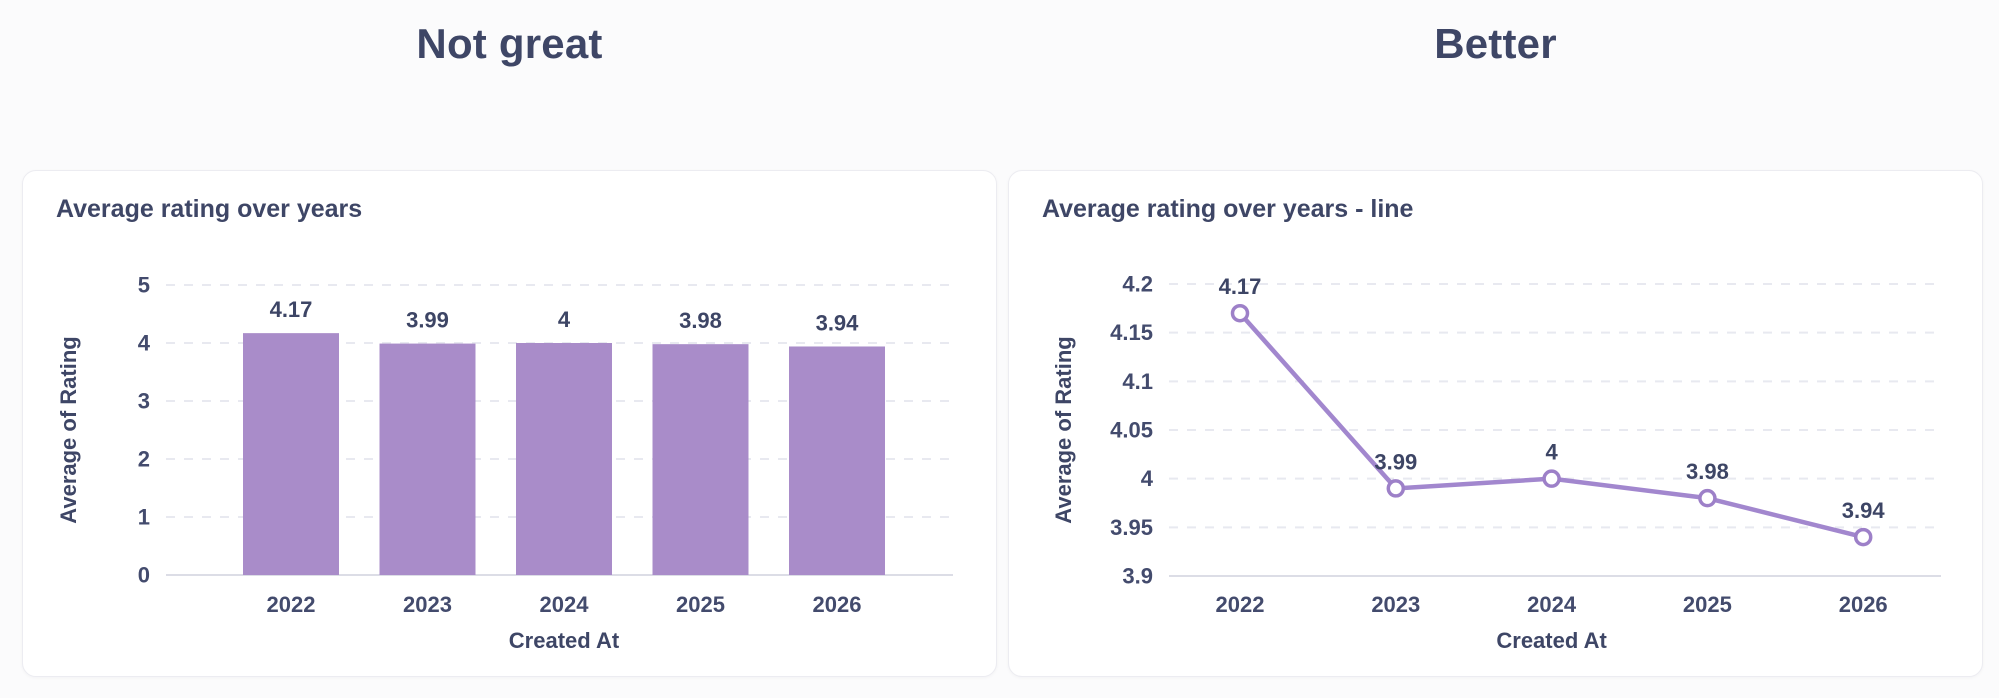 The height and width of the screenshot is (698, 1999). I want to click on bar-value-label: 3.99, so click(427, 320).